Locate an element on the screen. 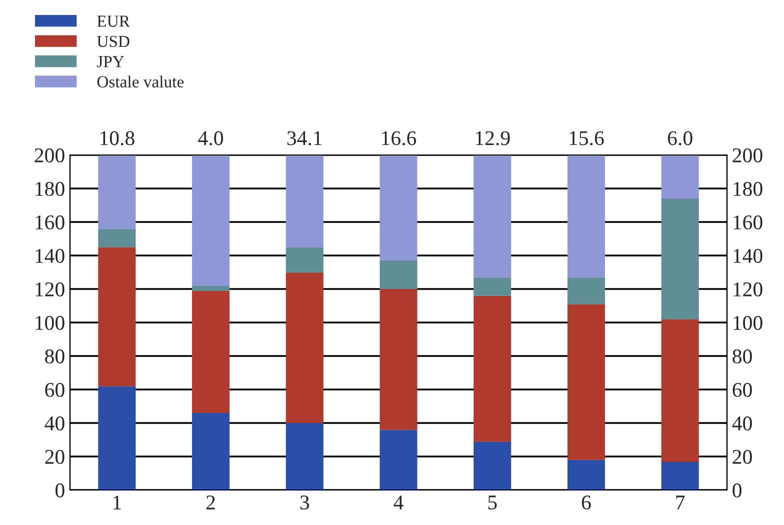  y-tick-label: 100 is located at coordinates (50, 323).